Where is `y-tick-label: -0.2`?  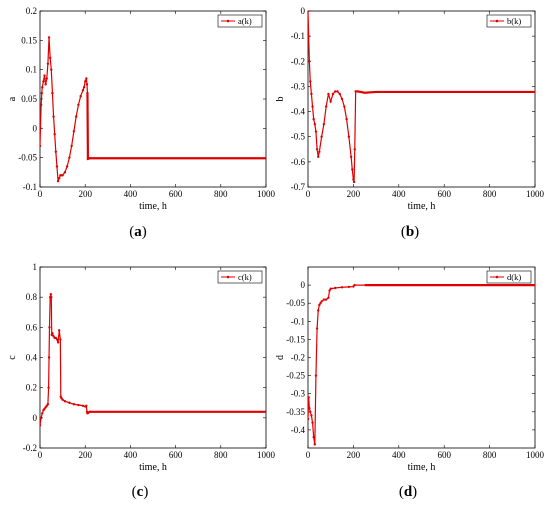 y-tick-label: -0.2 is located at coordinates (298, 61).